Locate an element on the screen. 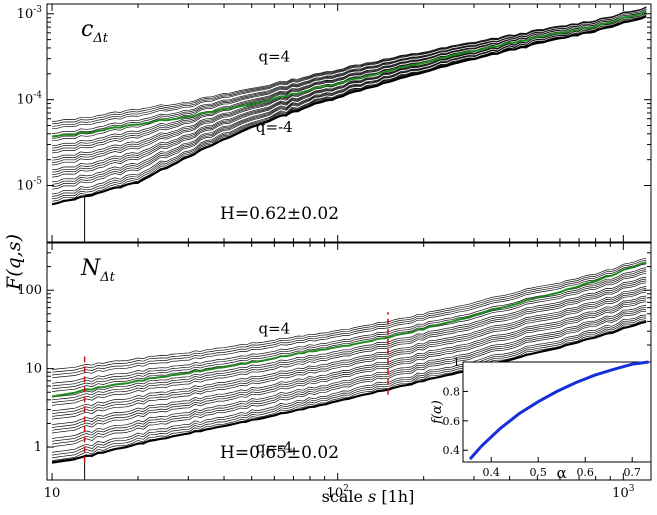 This screenshot has height=515, width=657. inset-x-tick-label: 0.6 is located at coordinates (585, 472).